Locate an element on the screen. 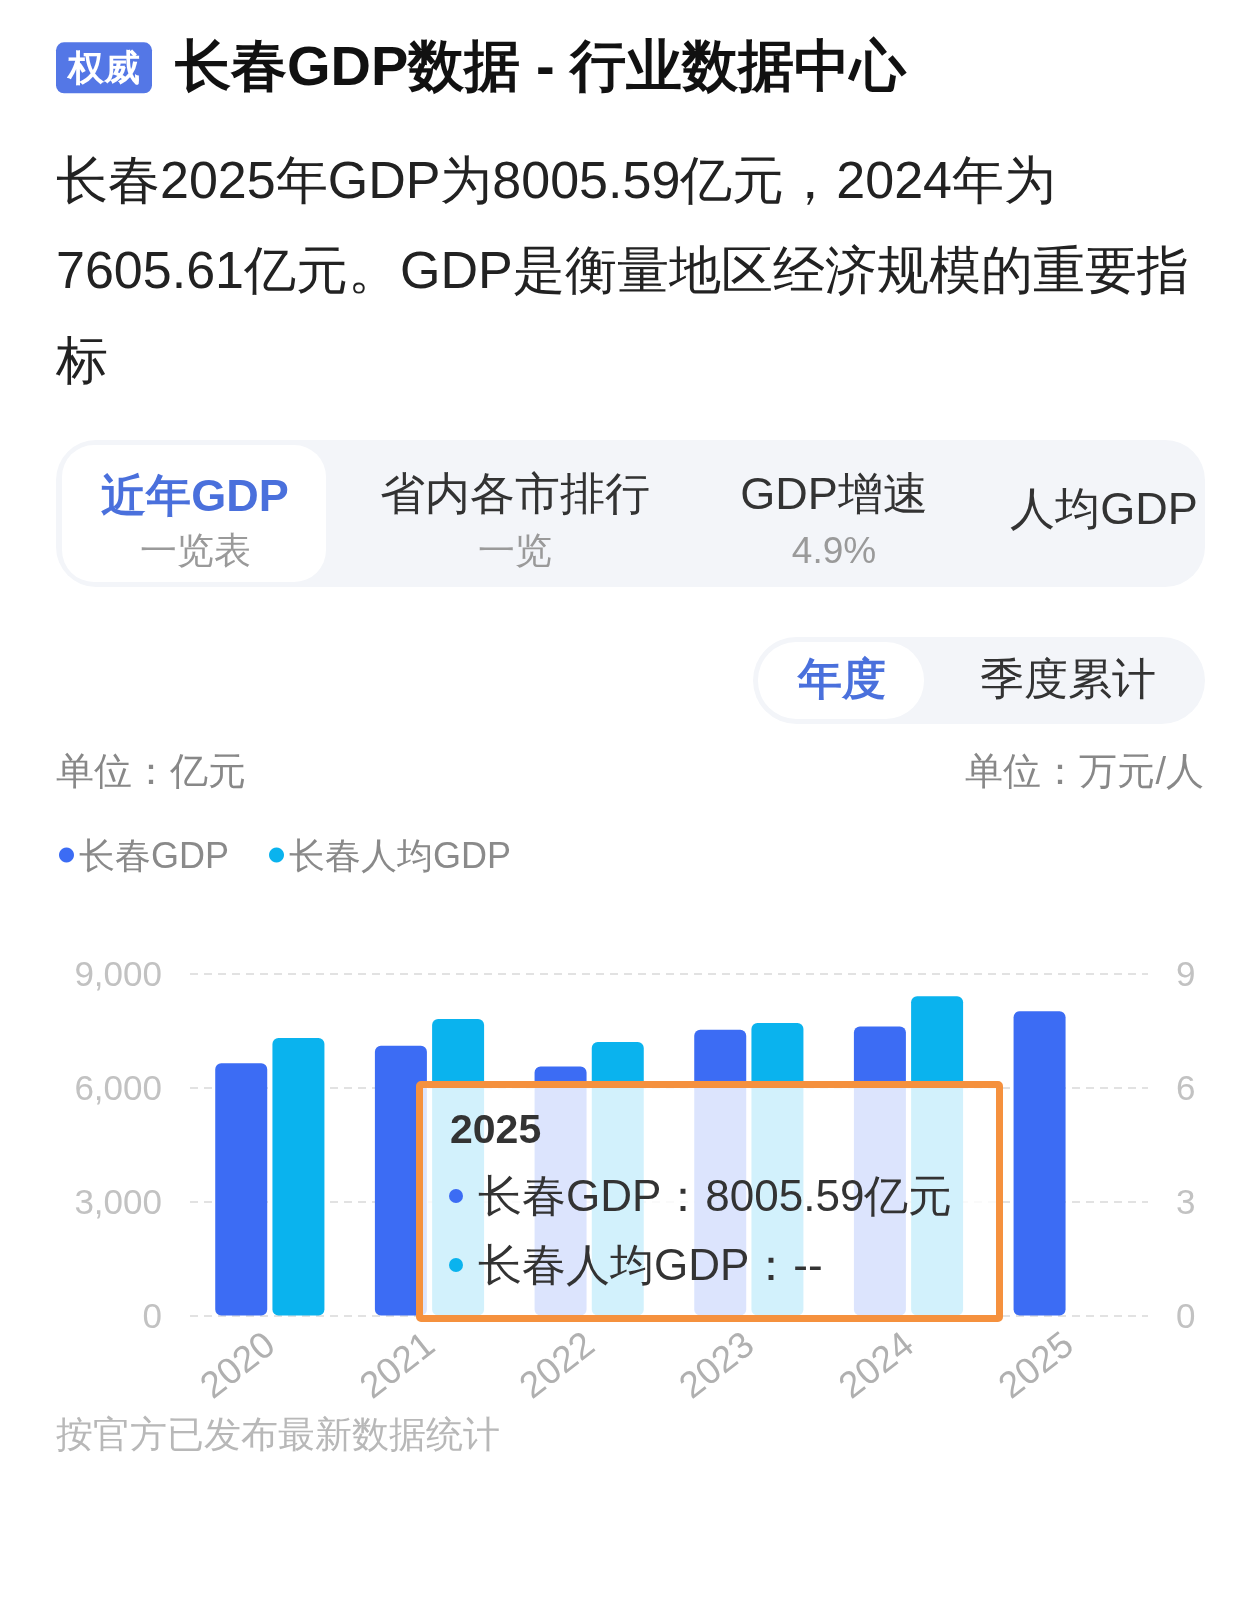 The width and height of the screenshot is (1260, 1610). text: 年度 is located at coordinates (842, 679).